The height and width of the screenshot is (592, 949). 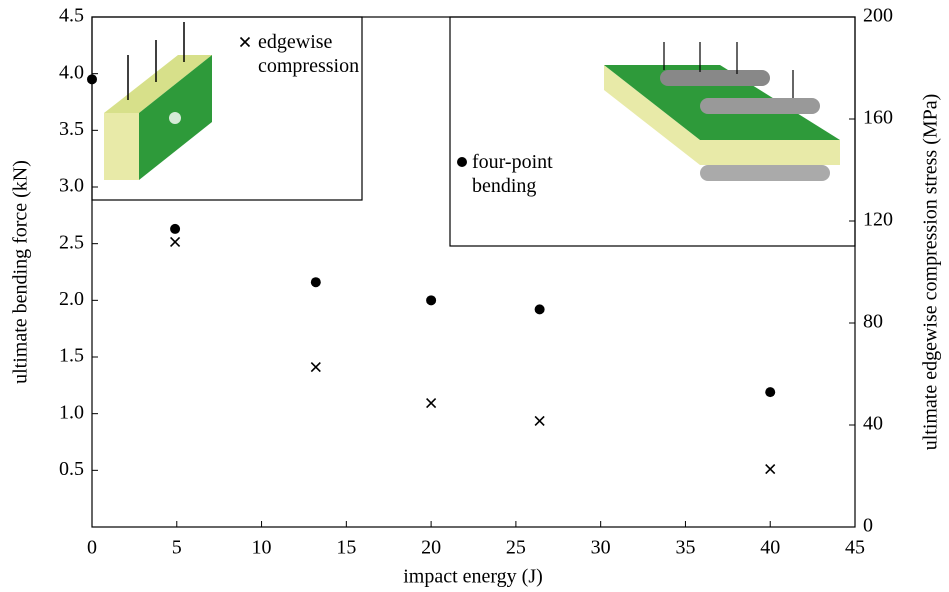 What do you see at coordinates (873, 322) in the screenshot?
I see `y2-tick-label: 80` at bounding box center [873, 322].